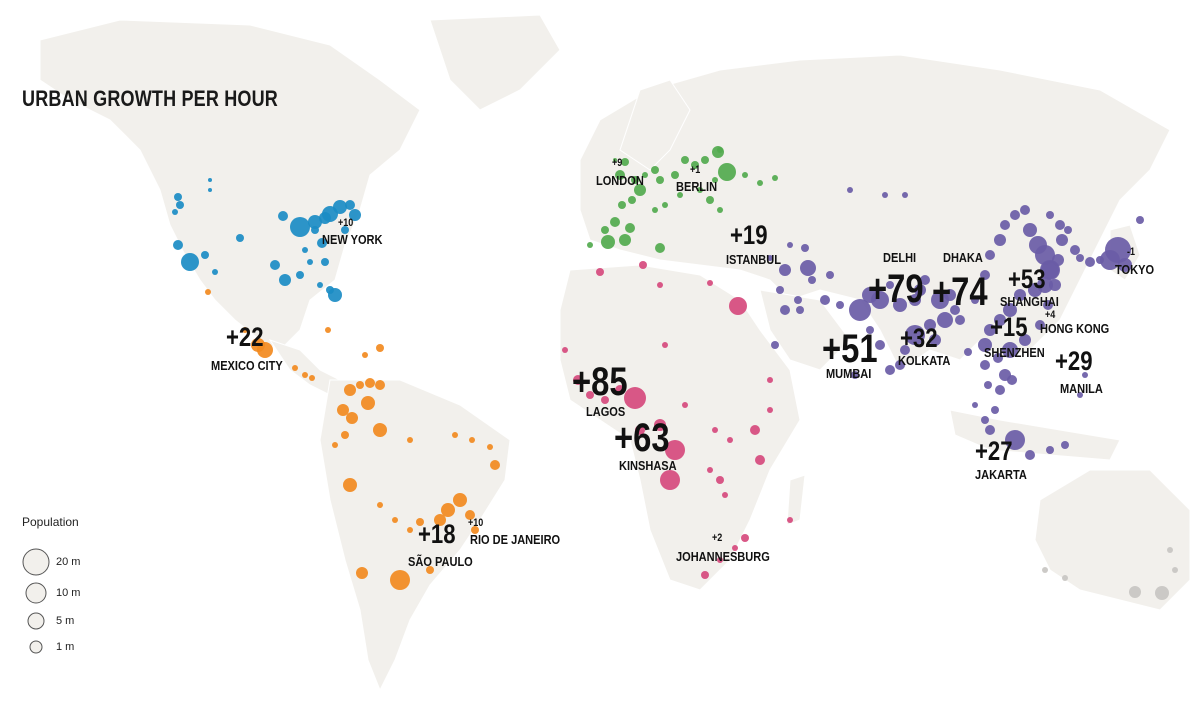 The width and height of the screenshot is (1200, 720). What do you see at coordinates (648, 465) in the screenshot?
I see `city-name-kinshasa: KINSHASA` at bounding box center [648, 465].